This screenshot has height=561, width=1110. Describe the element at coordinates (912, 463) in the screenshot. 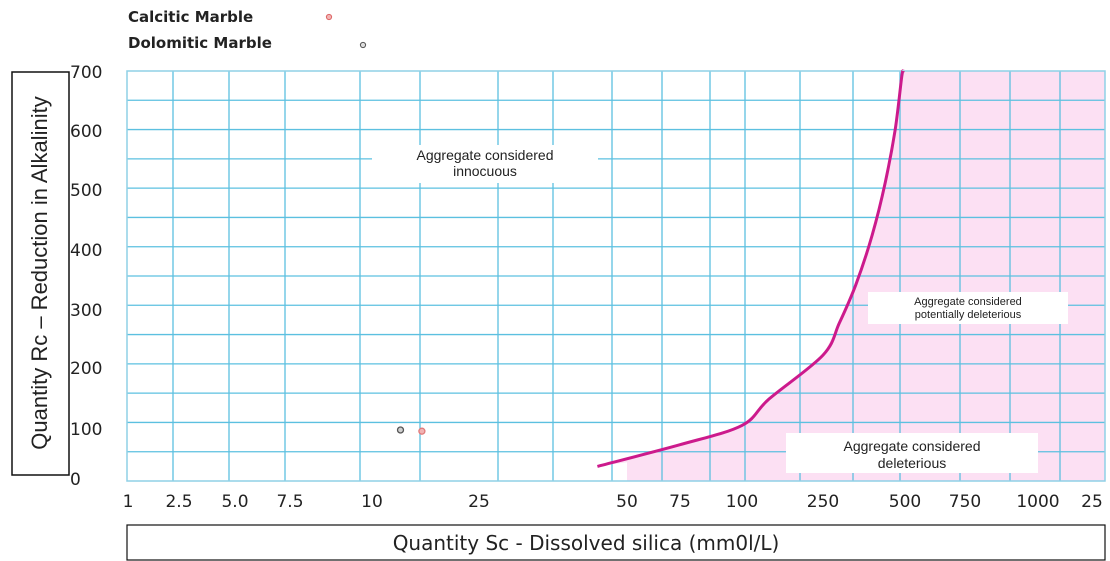

I see `annotation-deleterious-line-2: deleterious` at that location.